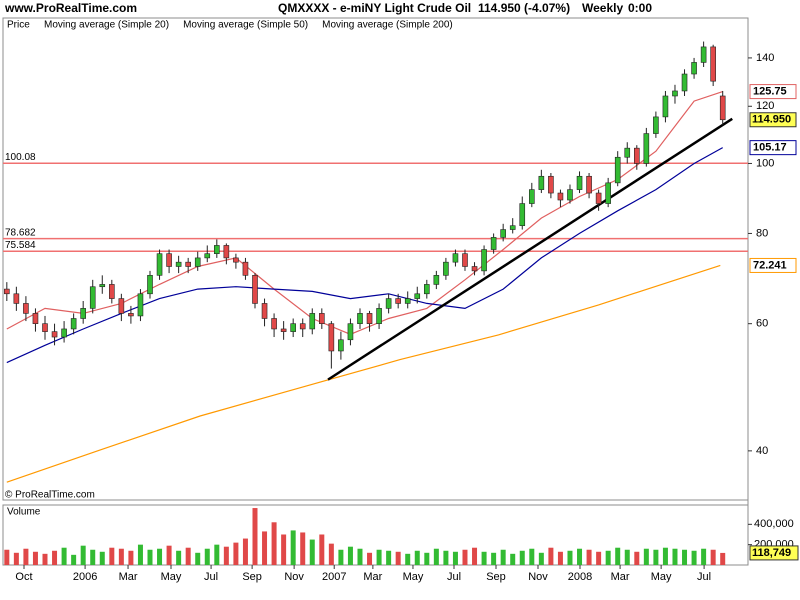  I want to click on last-price-label: 114.950, so click(771, 120).